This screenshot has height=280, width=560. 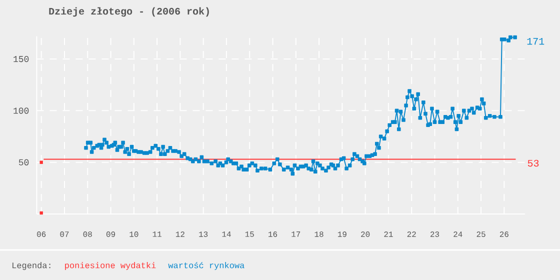 I want to click on x-tick-label: 20, so click(x=365, y=234).